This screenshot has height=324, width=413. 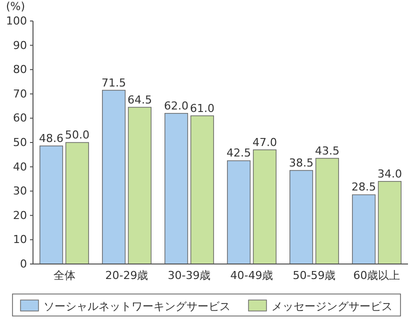 What do you see at coordinates (137, 306) in the screenshot?
I see `legend-label: ソーシャルネットワーキングサービス` at bounding box center [137, 306].